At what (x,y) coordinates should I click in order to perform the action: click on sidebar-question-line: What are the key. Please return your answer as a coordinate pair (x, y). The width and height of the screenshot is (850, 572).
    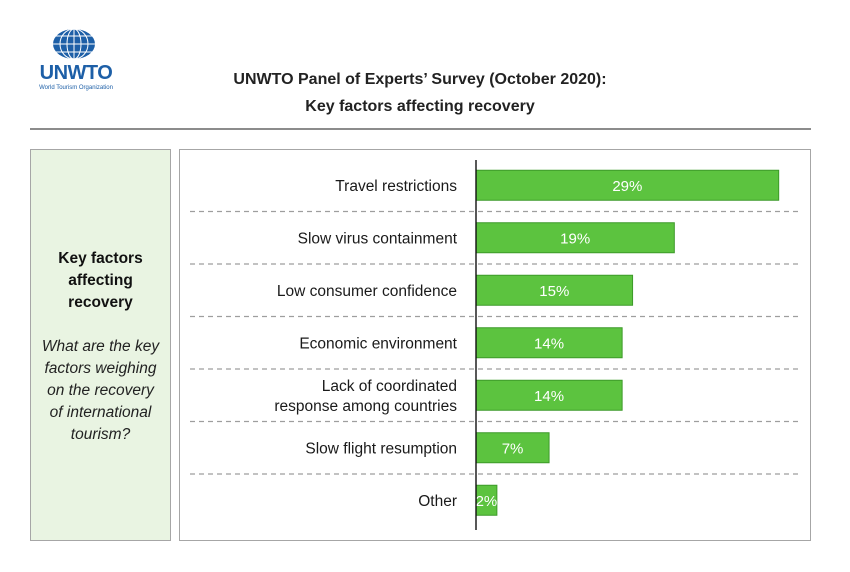
    Looking at the image, I should click on (100, 346).